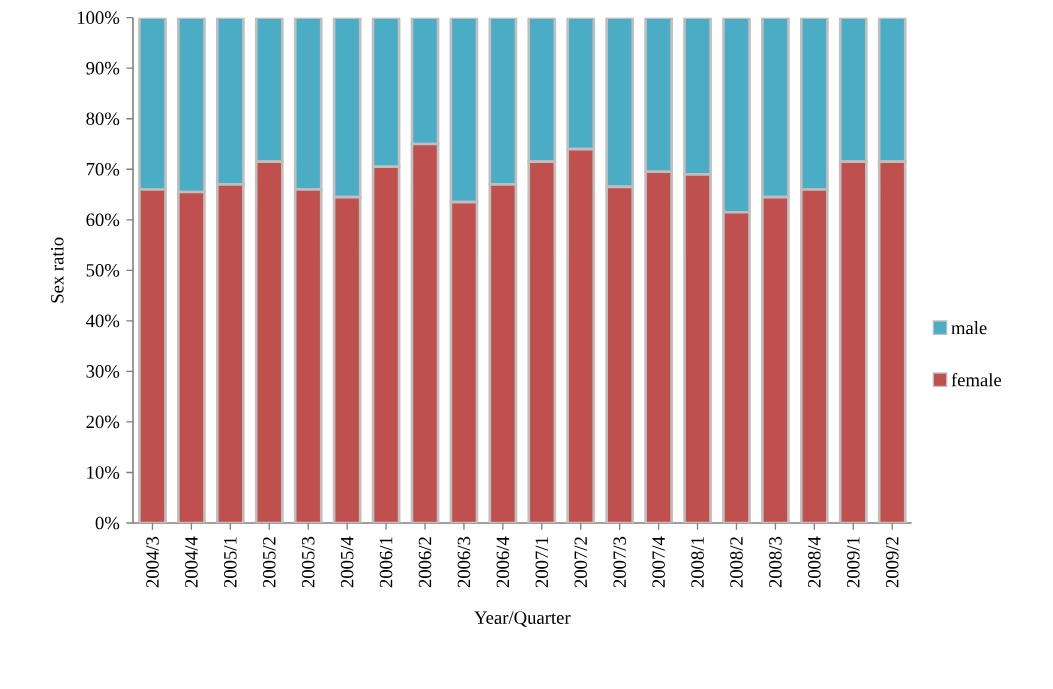  What do you see at coordinates (658, 562) in the screenshot?
I see `x-tick-label: 2007/4` at bounding box center [658, 562].